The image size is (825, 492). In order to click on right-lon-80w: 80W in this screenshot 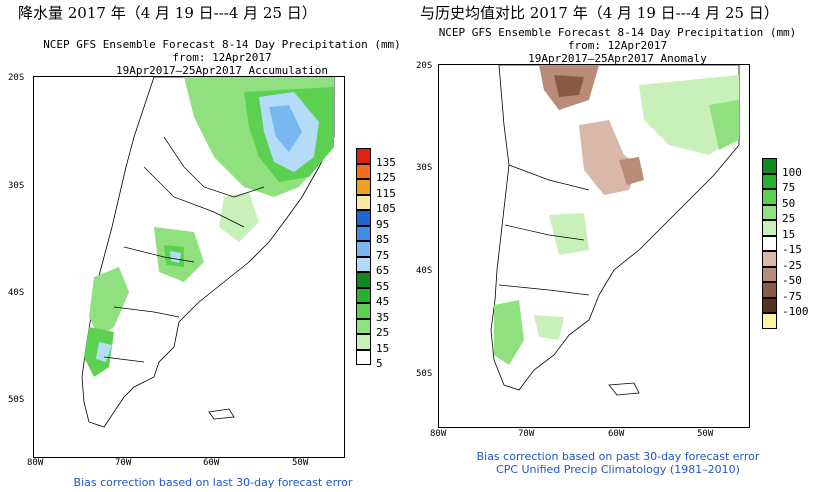, I will do `click(438, 434)`.